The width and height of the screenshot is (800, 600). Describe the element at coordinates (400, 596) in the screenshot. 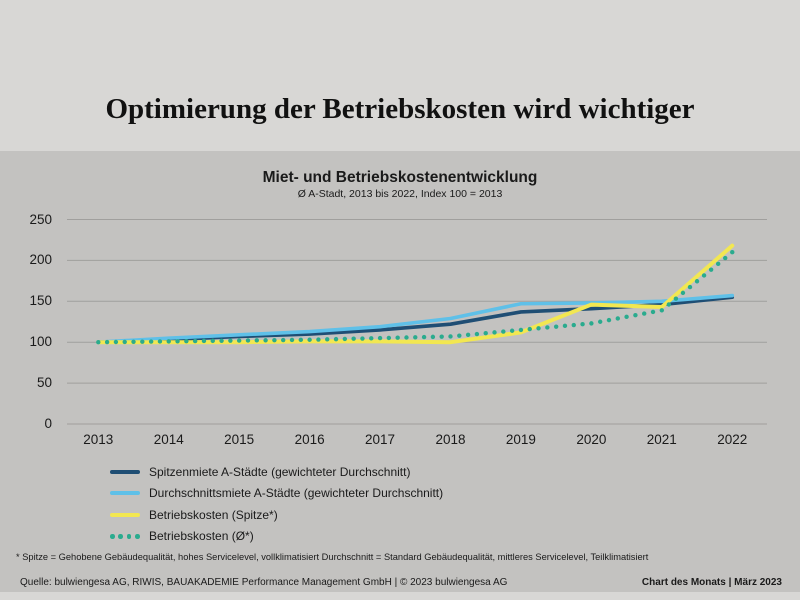

I see `footer-band` at that location.